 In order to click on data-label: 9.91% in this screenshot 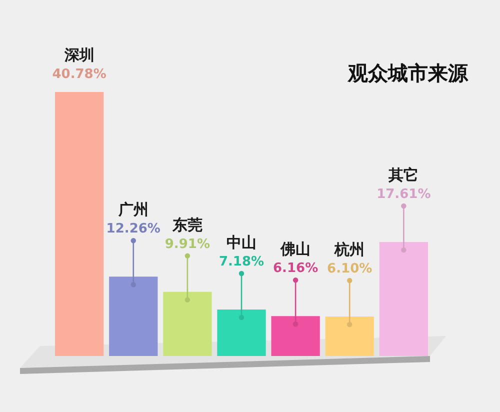, I will do `click(187, 244)`.